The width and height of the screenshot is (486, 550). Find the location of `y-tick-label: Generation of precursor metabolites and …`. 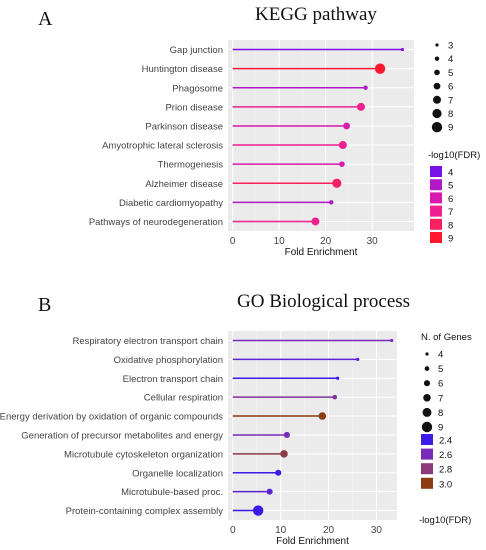

y-tick-label: Generation of precursor metabolites and … is located at coordinates (122, 435).